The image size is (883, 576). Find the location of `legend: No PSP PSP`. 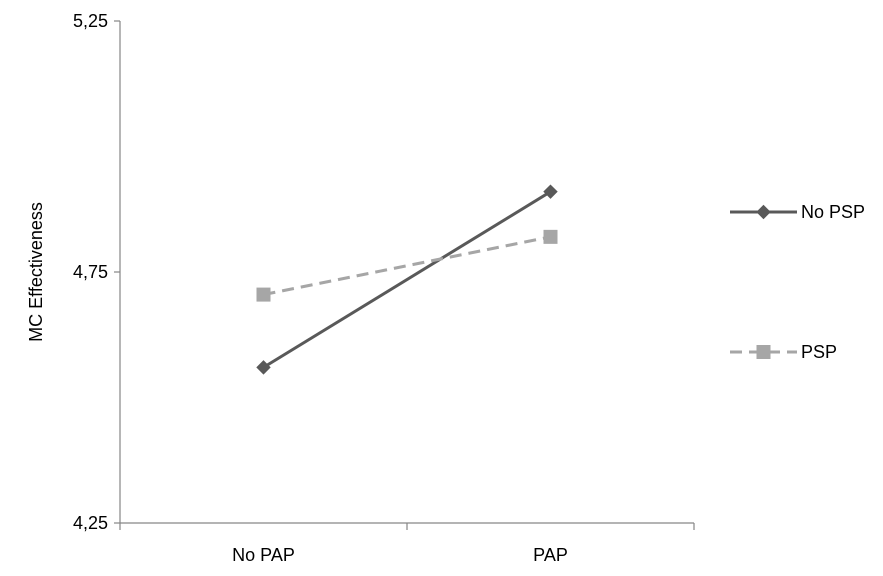

legend: No PSP PSP is located at coordinates (797, 282).